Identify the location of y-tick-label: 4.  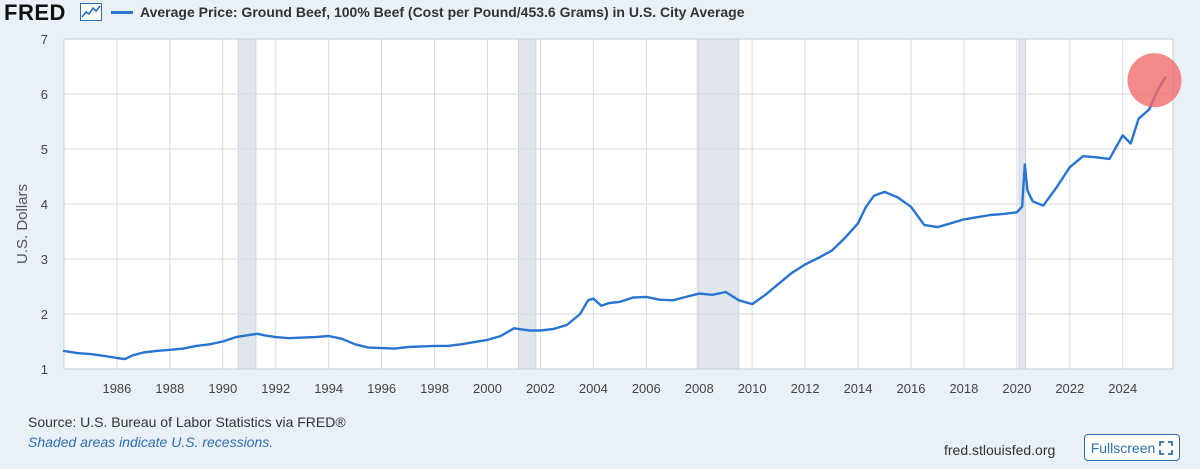
(44, 204).